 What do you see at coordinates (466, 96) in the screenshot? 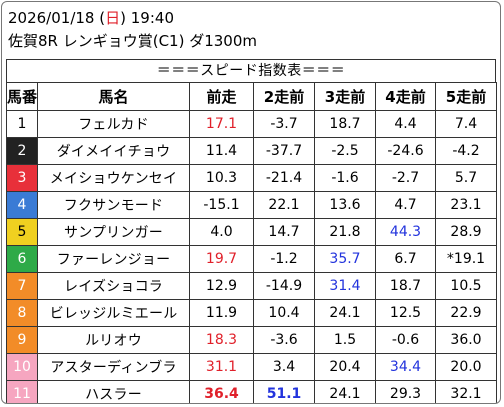
I see `col-header-5-races-ago: 5走前` at bounding box center [466, 96].